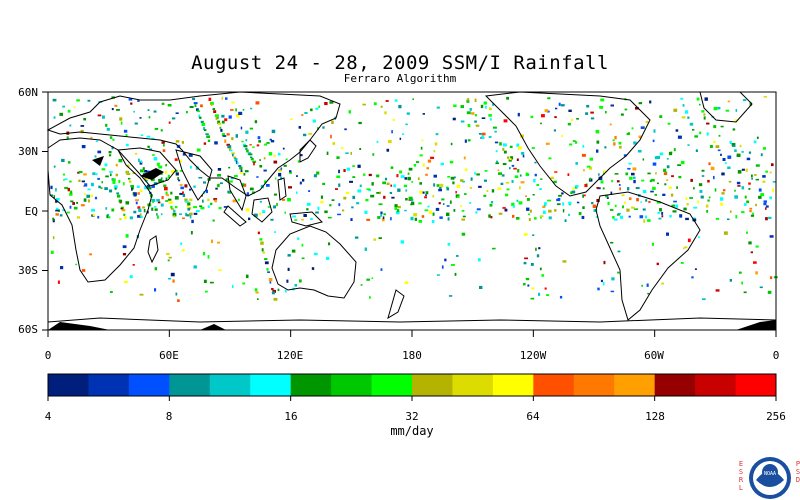  I want to click on indochina-coast, so click(237, 193).